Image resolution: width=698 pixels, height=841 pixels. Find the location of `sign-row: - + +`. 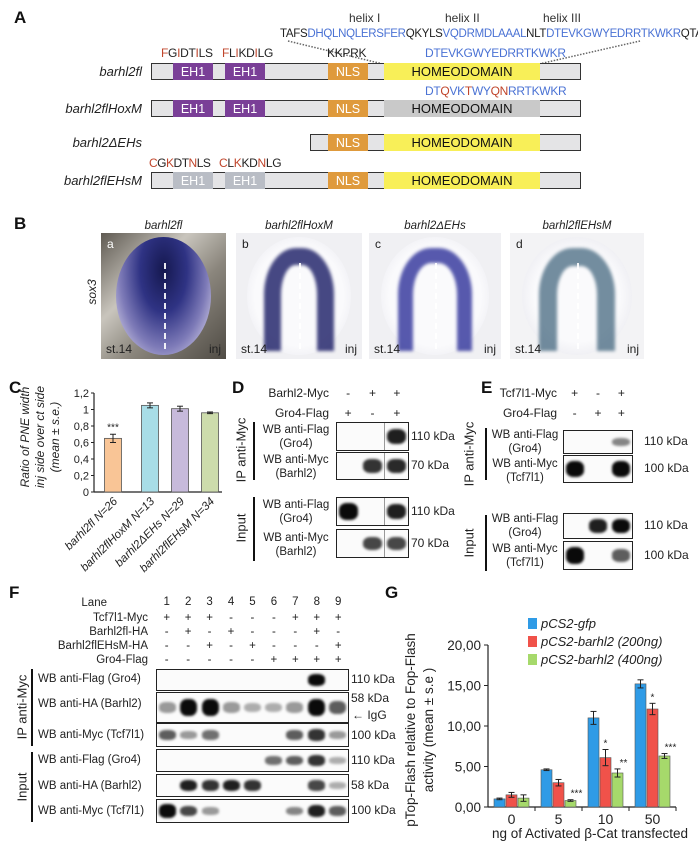

sign-row: - + + is located at coordinates (372, 393).